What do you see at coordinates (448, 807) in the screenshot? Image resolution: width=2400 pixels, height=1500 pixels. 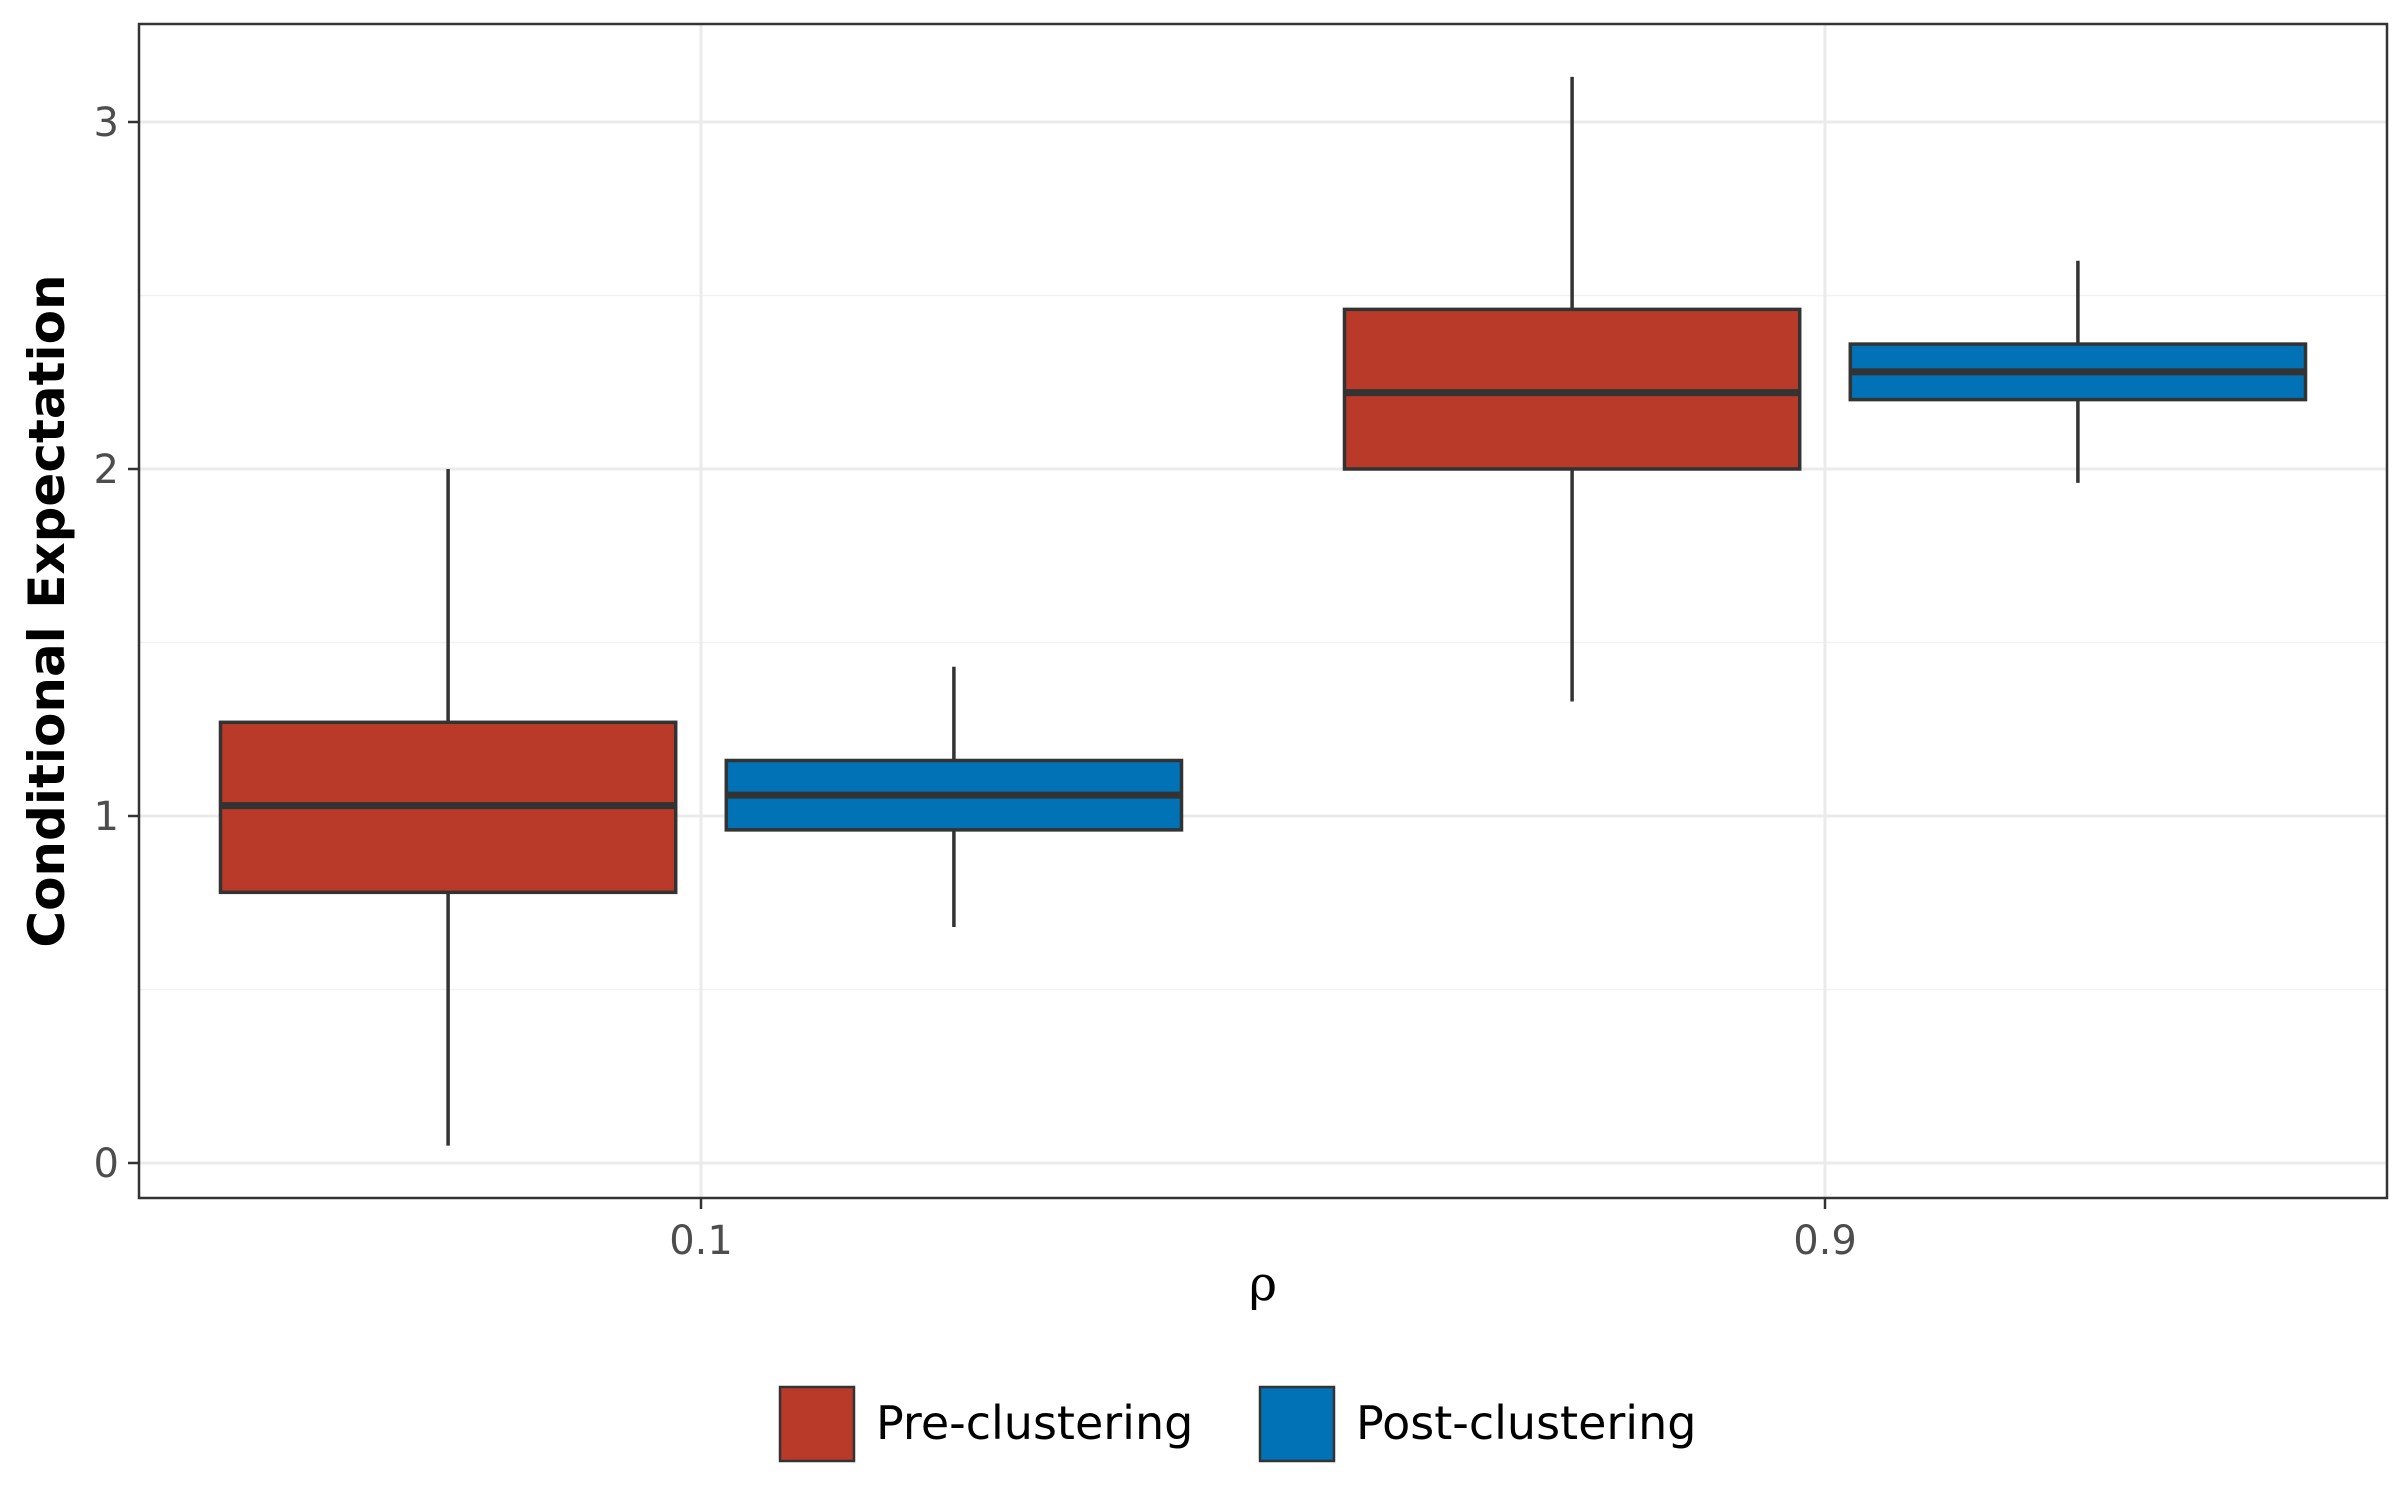 I see `box-pre-clustering-0.1` at bounding box center [448, 807].